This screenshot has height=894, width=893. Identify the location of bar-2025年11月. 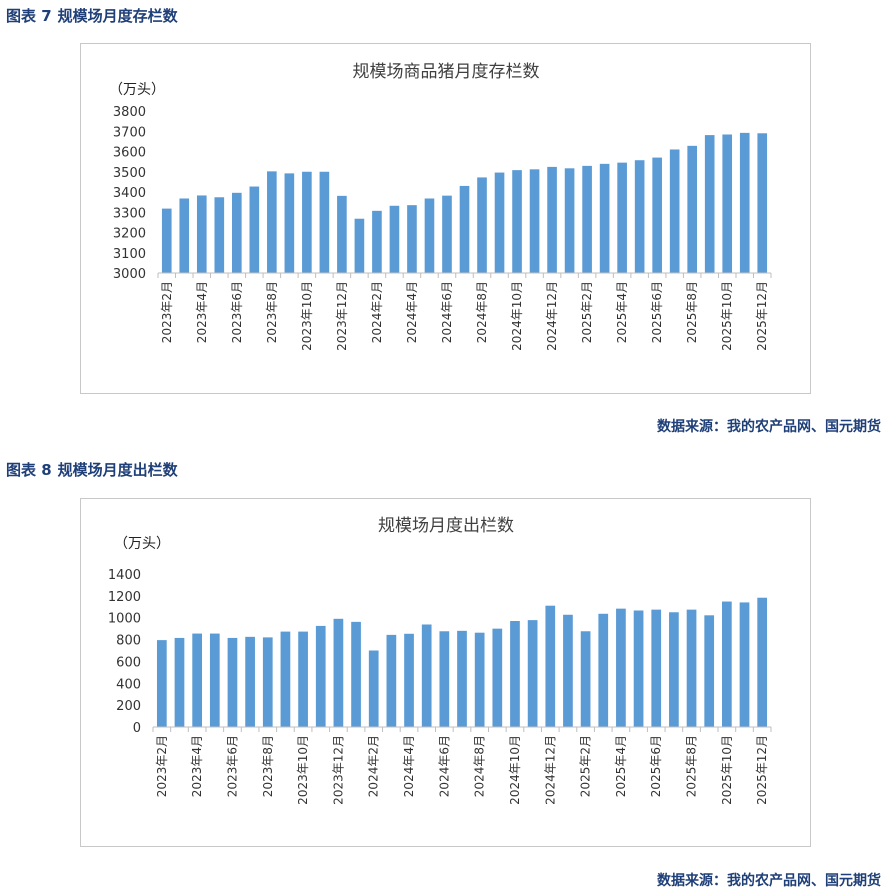
(744, 202).